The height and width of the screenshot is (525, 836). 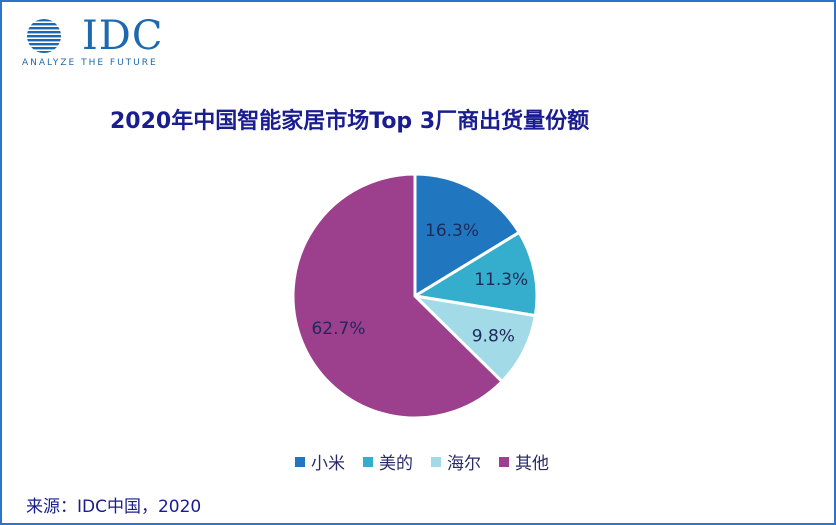 What do you see at coordinates (501, 280) in the screenshot?
I see `data-label-midea: 11.3%` at bounding box center [501, 280].